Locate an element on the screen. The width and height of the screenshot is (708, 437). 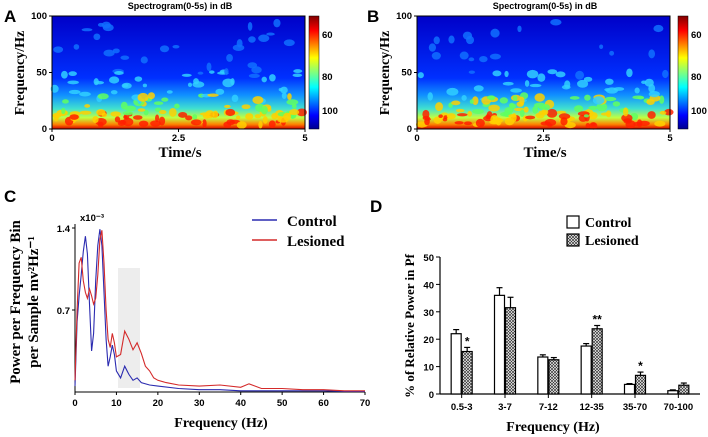
spectrum-xlabel: Frequency (Hz) is located at coordinates (221, 423).